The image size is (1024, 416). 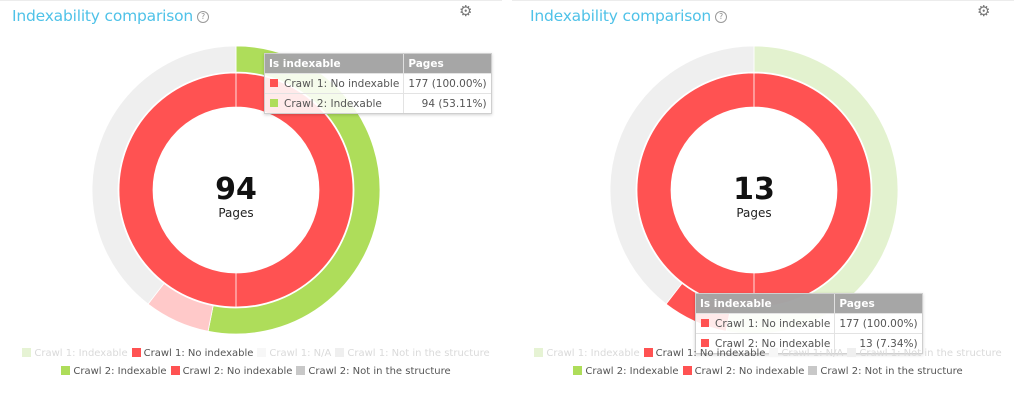 What do you see at coordinates (754, 189) in the screenshot?
I see `center-value: 13` at bounding box center [754, 189].